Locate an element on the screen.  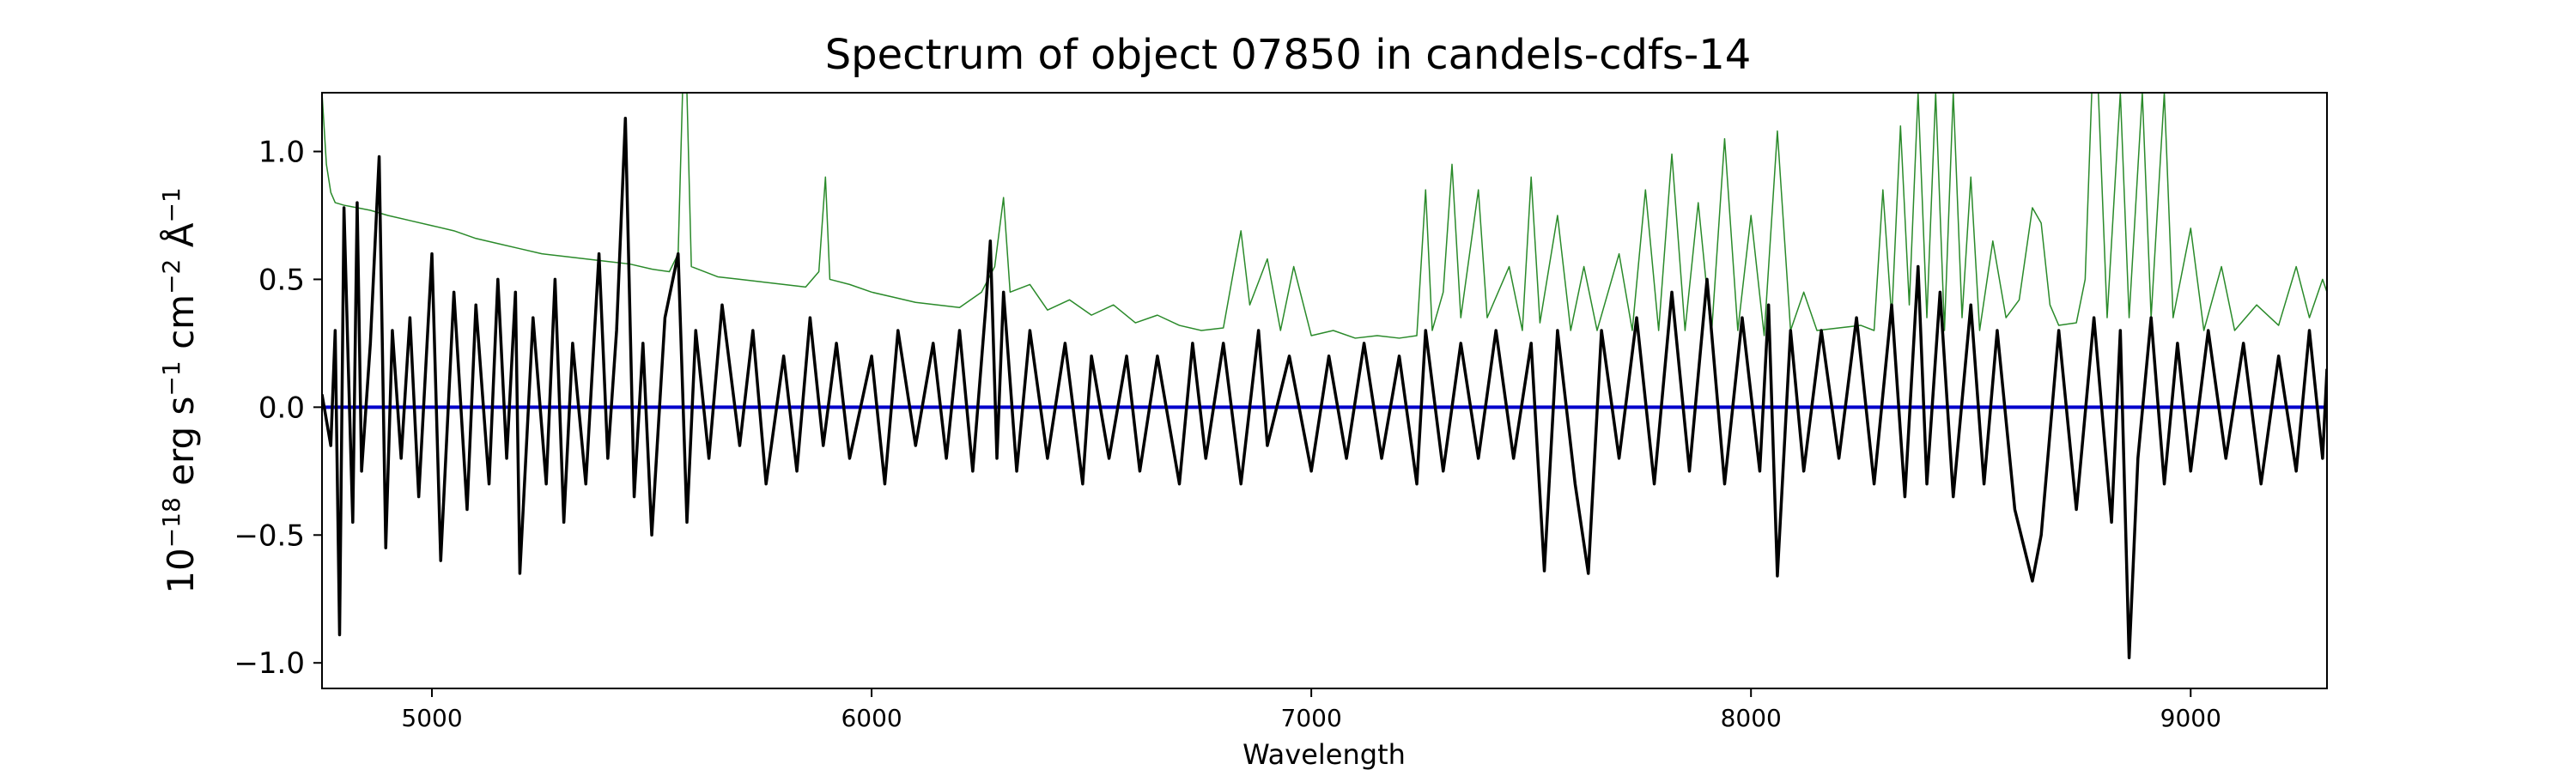
y-tick-label: 0.0 is located at coordinates (281, 408).